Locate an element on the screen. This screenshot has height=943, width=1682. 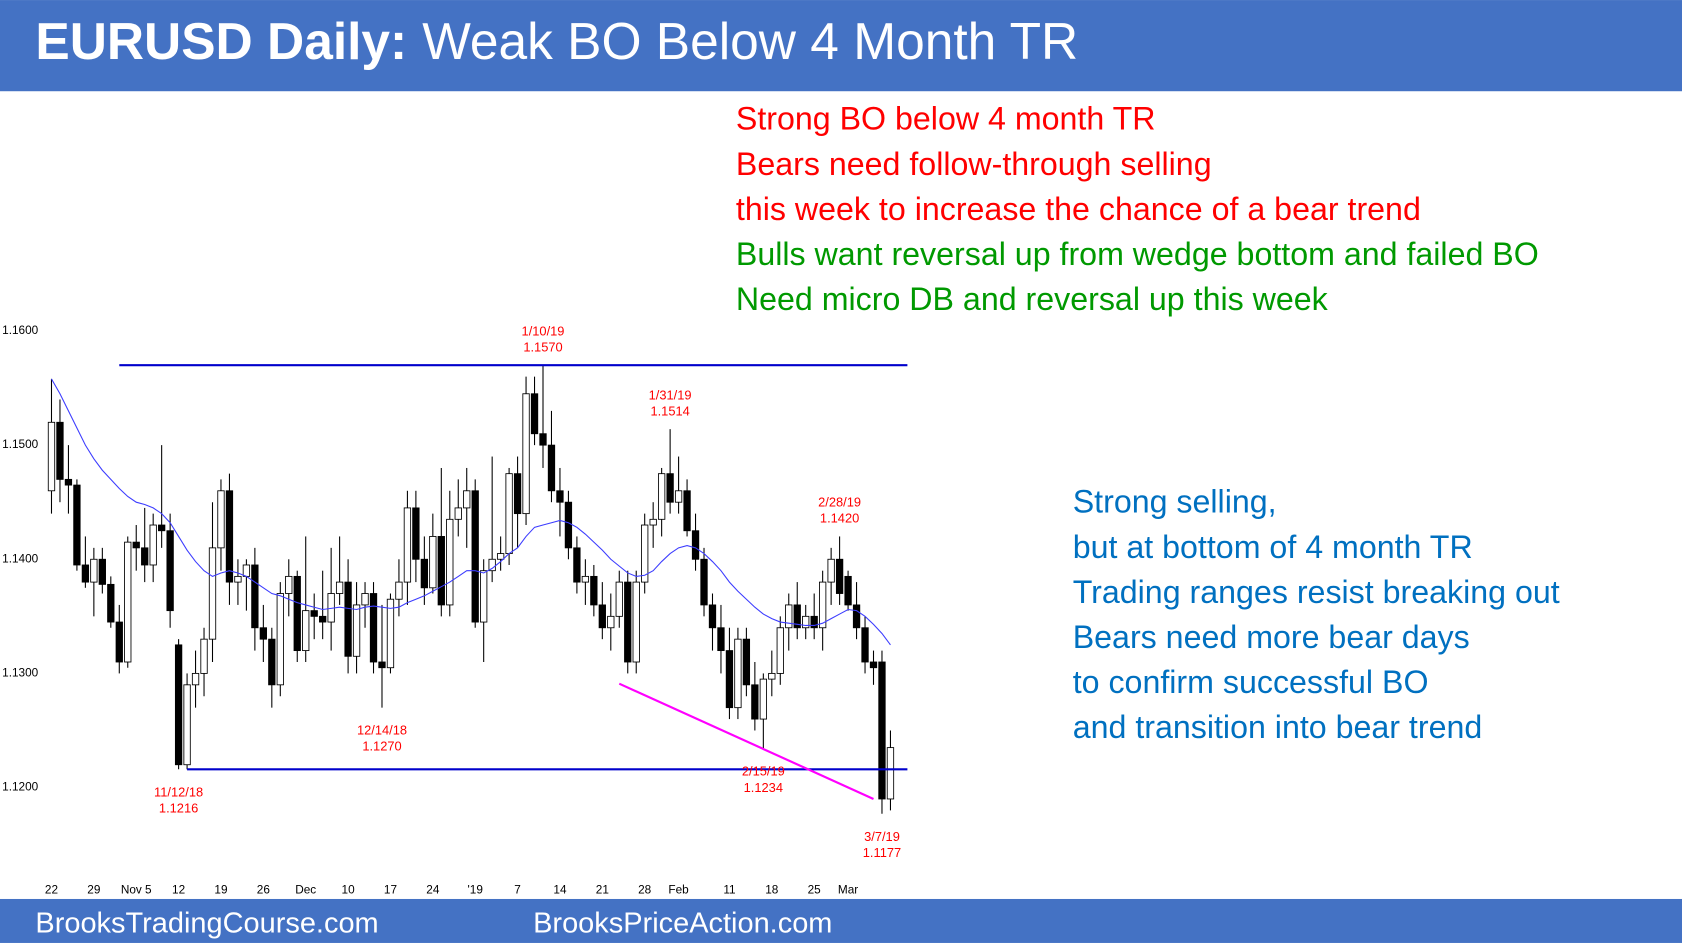
annotation-price: 1.1177 is located at coordinates (882, 852).